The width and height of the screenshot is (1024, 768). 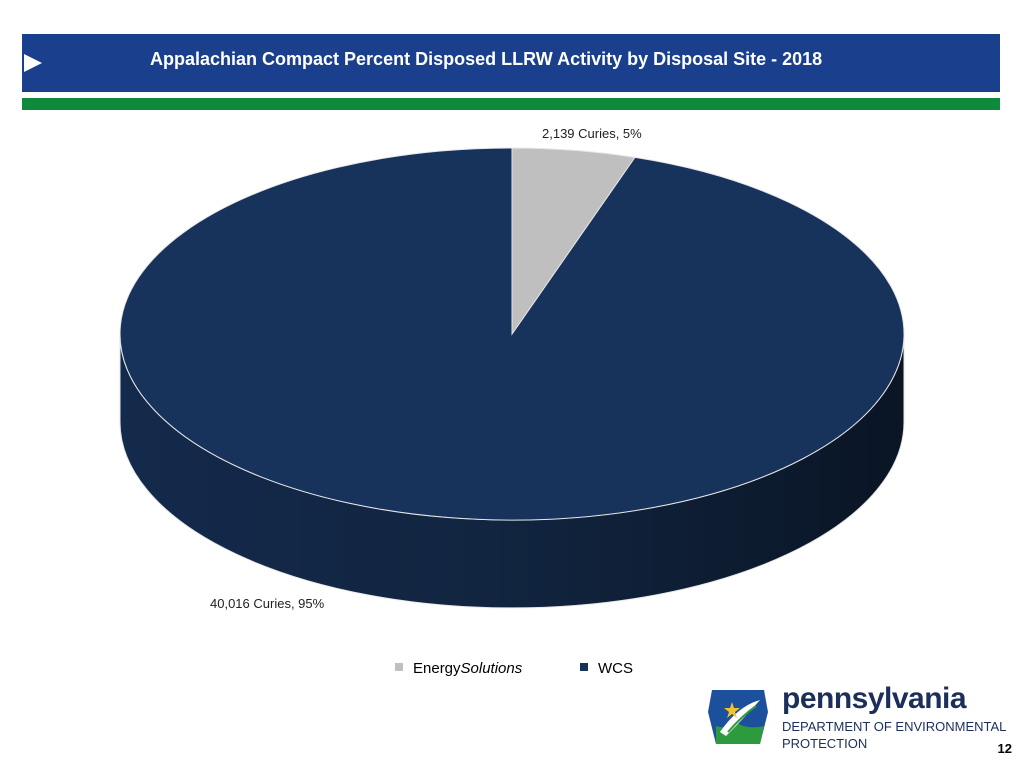 I want to click on page-number: 12, so click(x=1004, y=748).